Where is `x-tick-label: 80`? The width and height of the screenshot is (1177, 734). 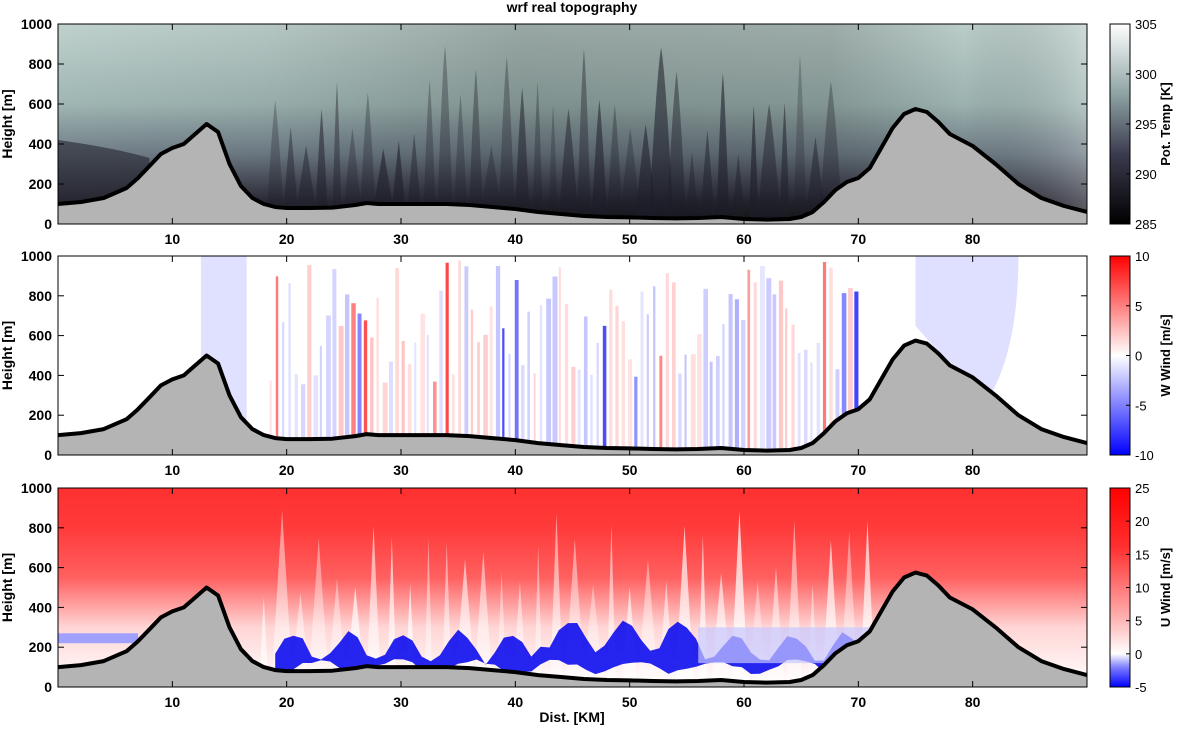
x-tick-label: 80 is located at coordinates (973, 702).